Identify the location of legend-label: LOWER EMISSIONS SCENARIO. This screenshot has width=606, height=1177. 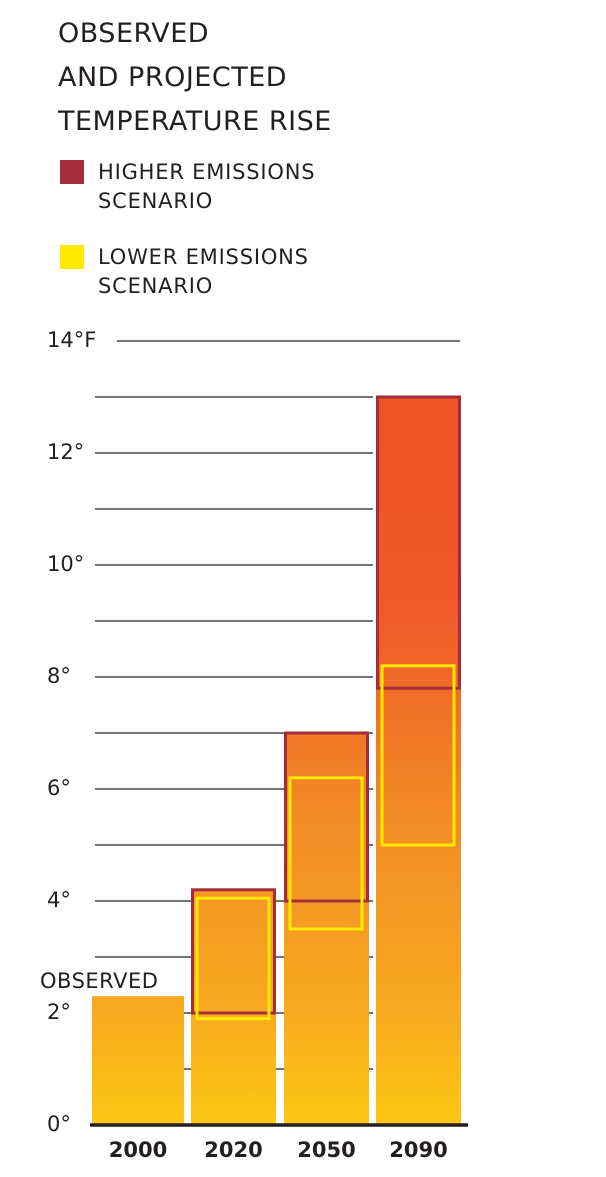
(203, 271).